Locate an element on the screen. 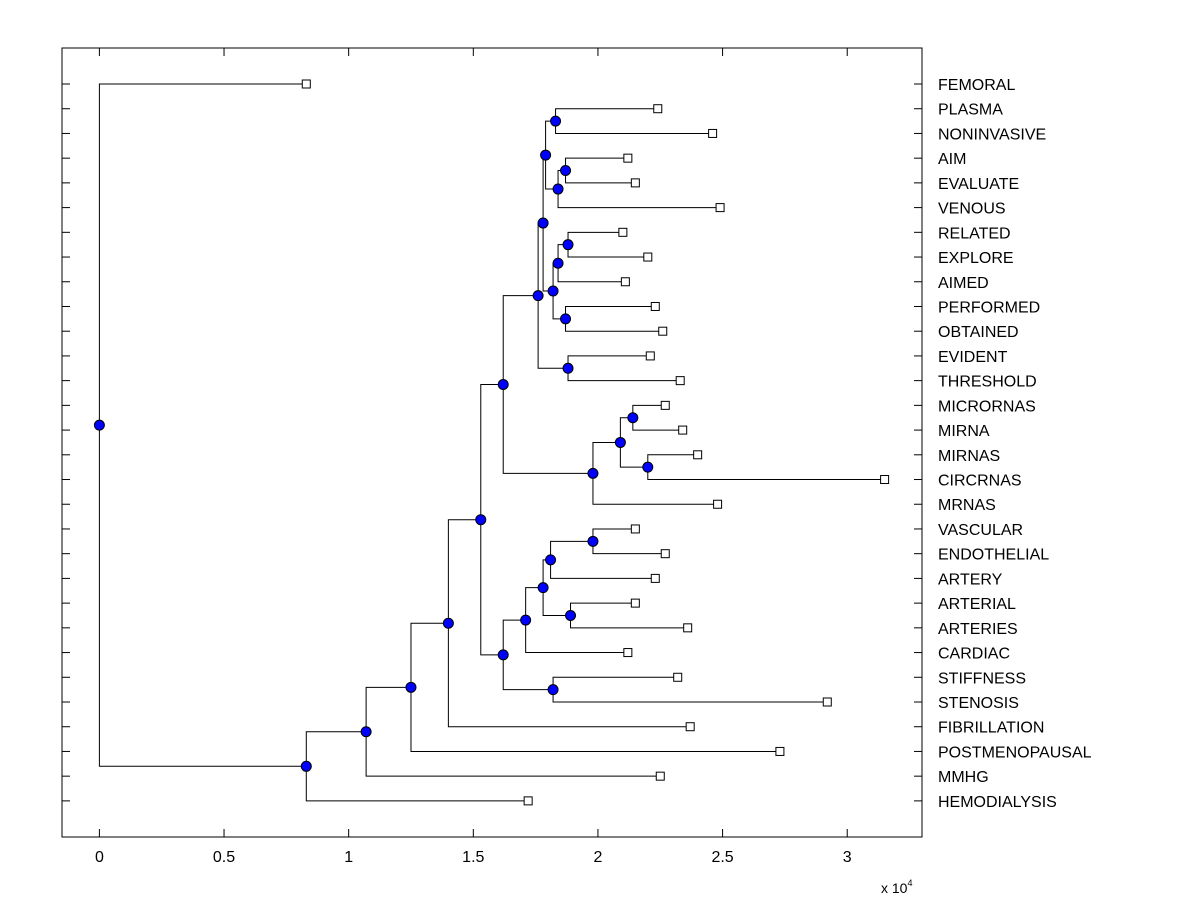 The width and height of the screenshot is (1200, 900). leaf-label: RELATED is located at coordinates (974, 233).